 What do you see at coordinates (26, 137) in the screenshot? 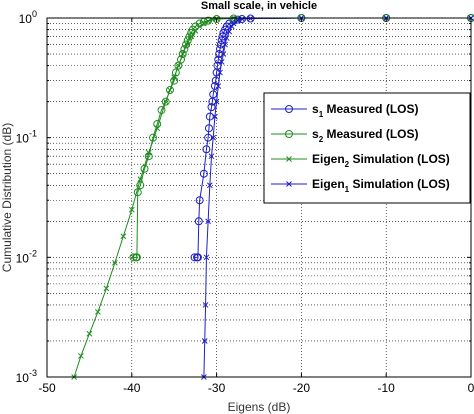
I see `y-tick-label: 10⁻¹` at bounding box center [26, 137].